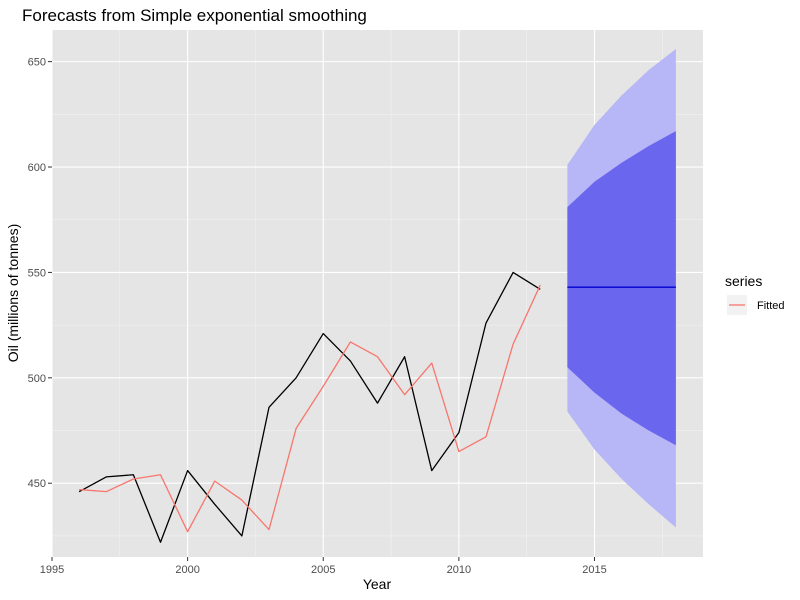 This screenshot has width=800, height=600. What do you see at coordinates (743, 281) in the screenshot?
I see `legend-title: series` at bounding box center [743, 281].